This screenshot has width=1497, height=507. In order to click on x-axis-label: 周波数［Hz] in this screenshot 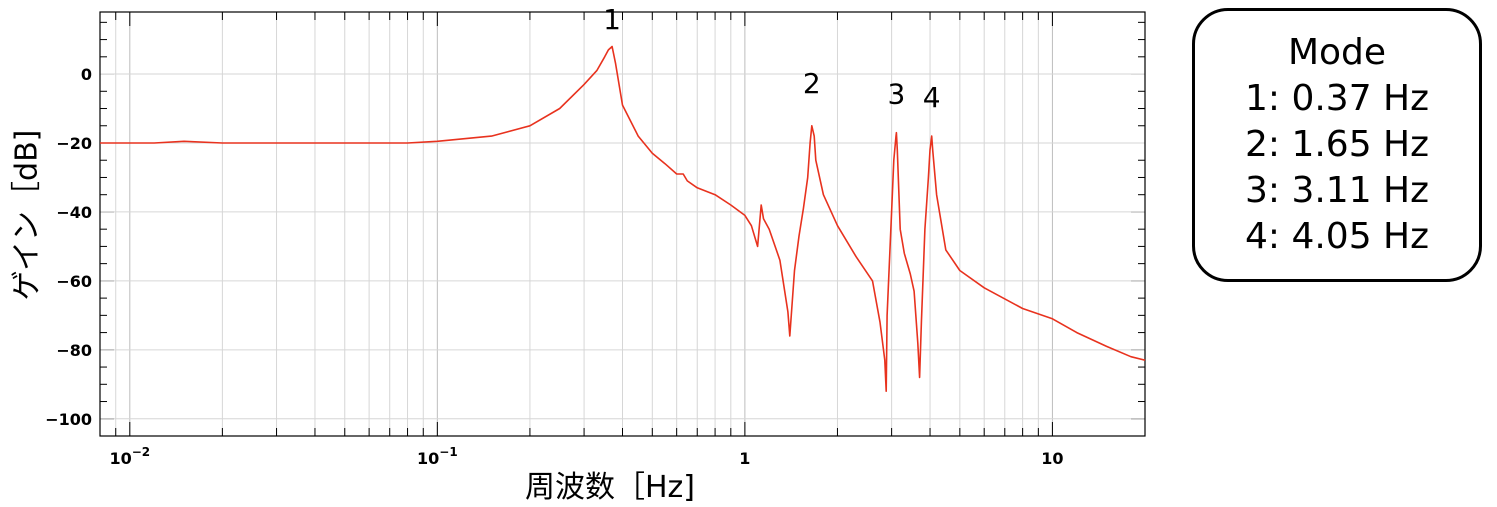, I will do `click(609, 487)`.